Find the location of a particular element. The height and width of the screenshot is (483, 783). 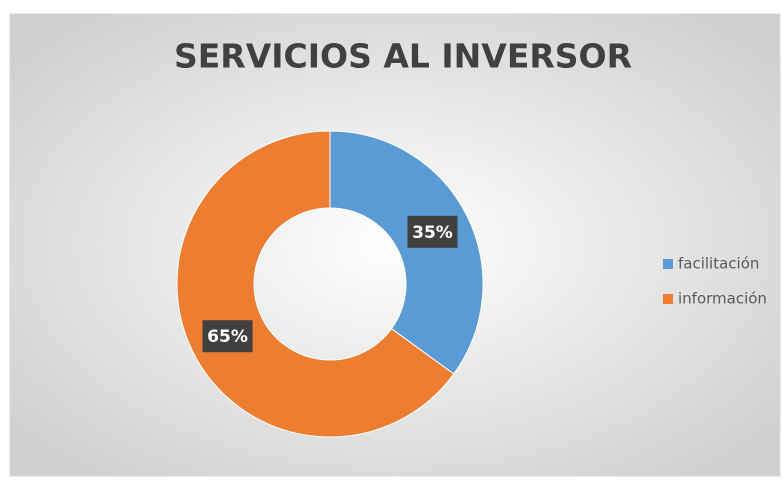

legend-label: facilitación is located at coordinates (718, 264).